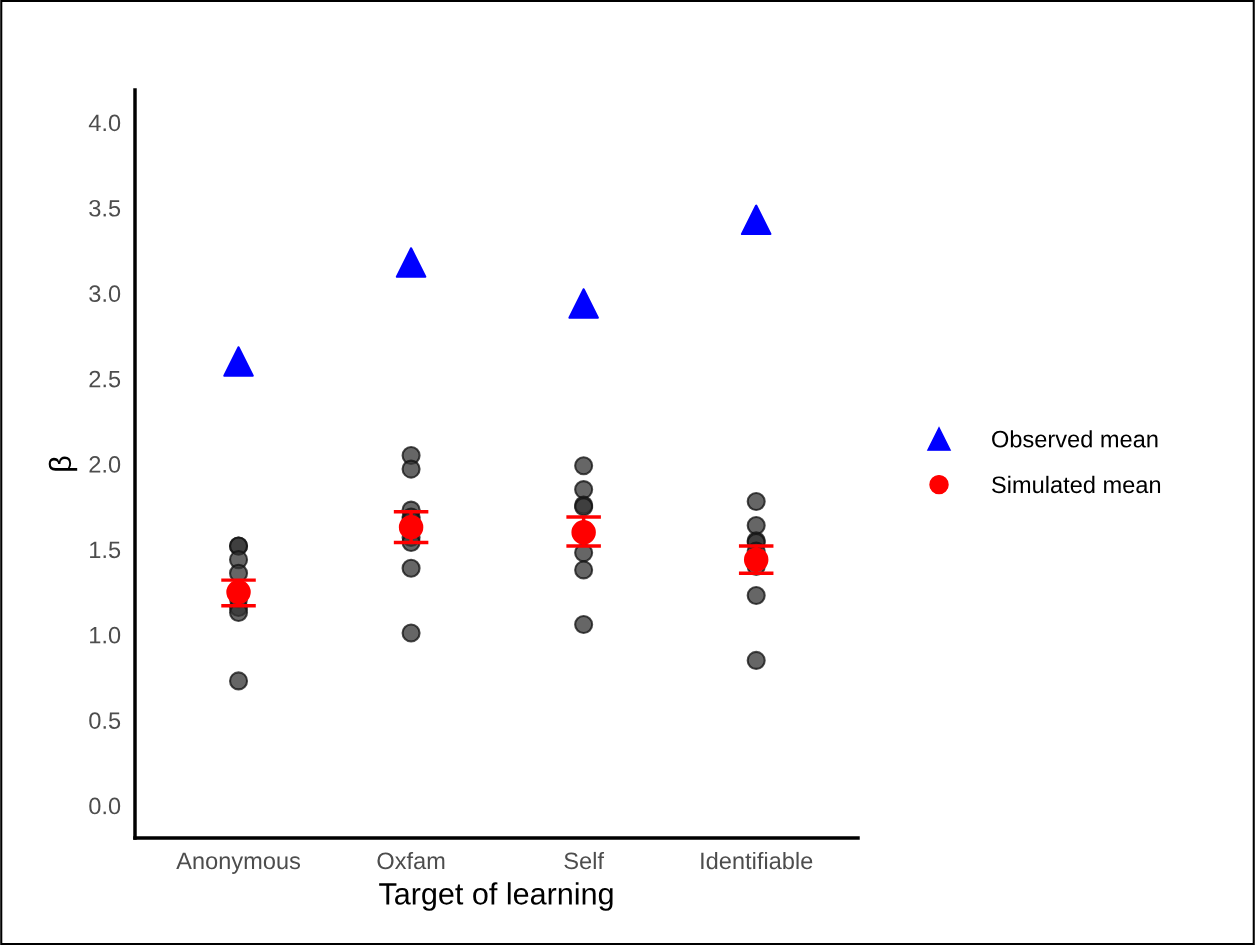 The height and width of the screenshot is (945, 1255). Describe the element at coordinates (105, 294) in the screenshot. I see `y-tick-label: 3.0` at that location.